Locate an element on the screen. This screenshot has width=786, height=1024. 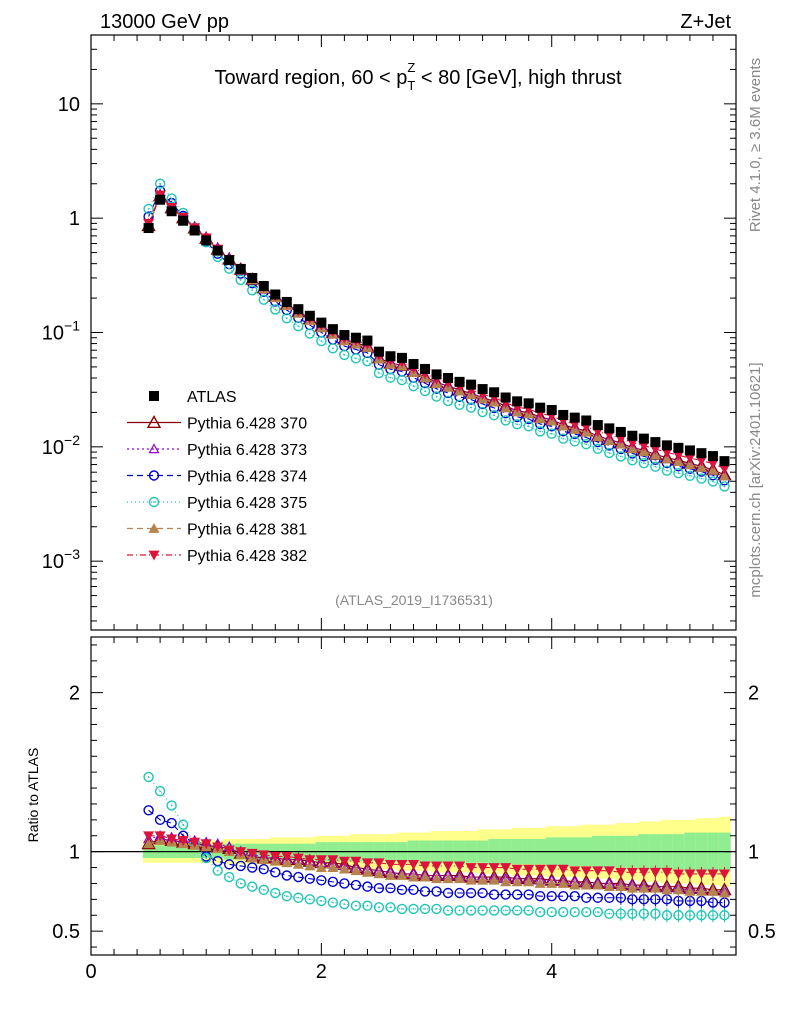
ratio-y-axis-label: Ratio to ATLAS is located at coordinates (33, 795).